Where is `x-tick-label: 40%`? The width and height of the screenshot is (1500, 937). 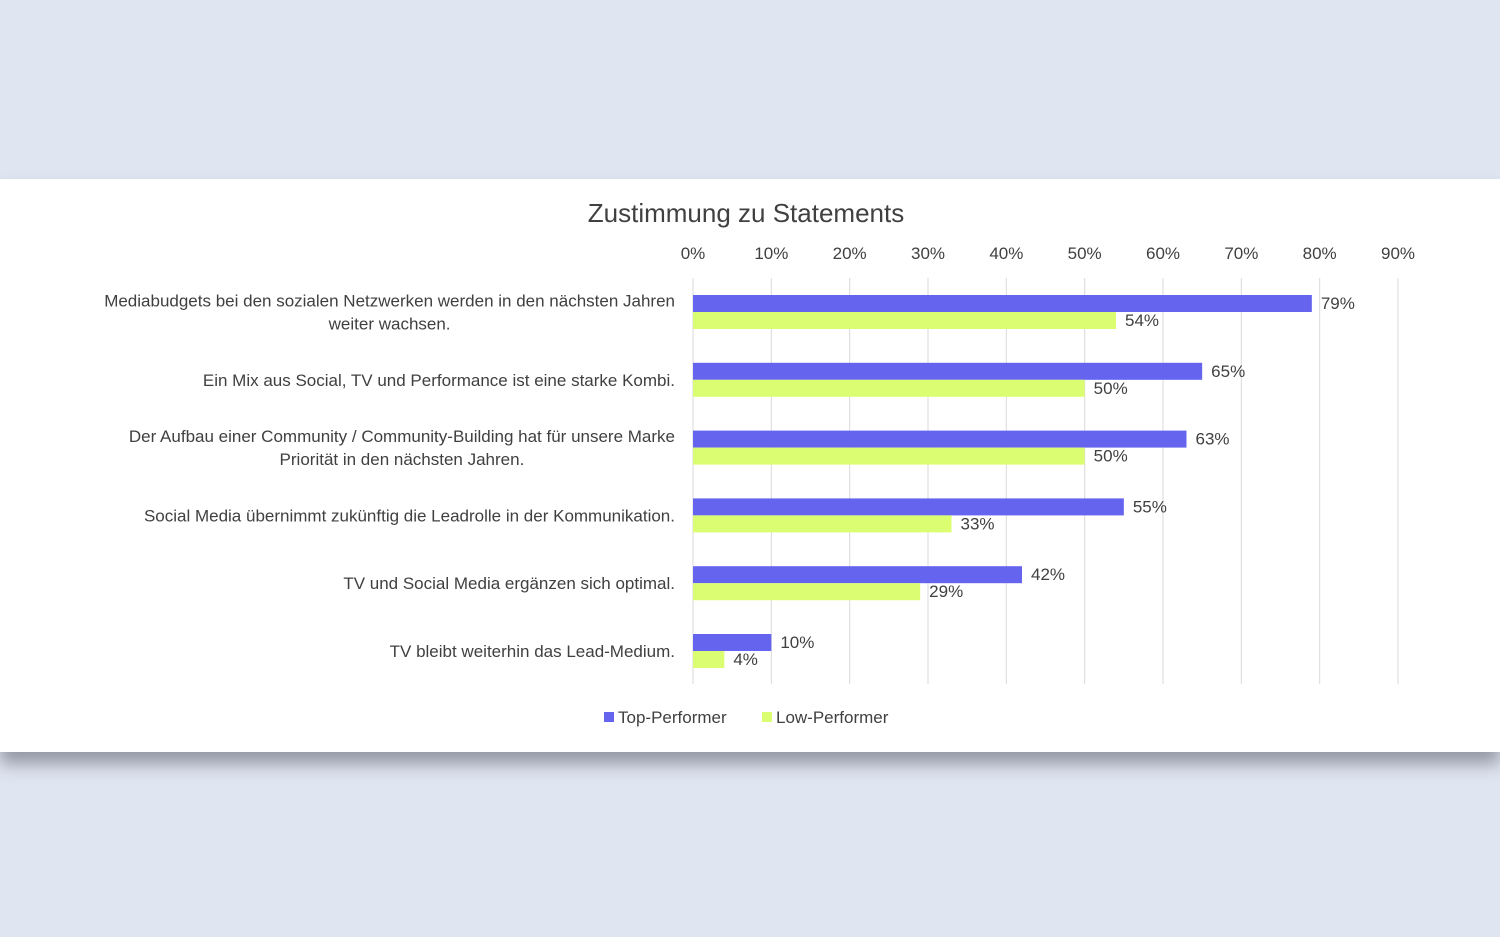 x-tick-label: 40% is located at coordinates (1006, 253).